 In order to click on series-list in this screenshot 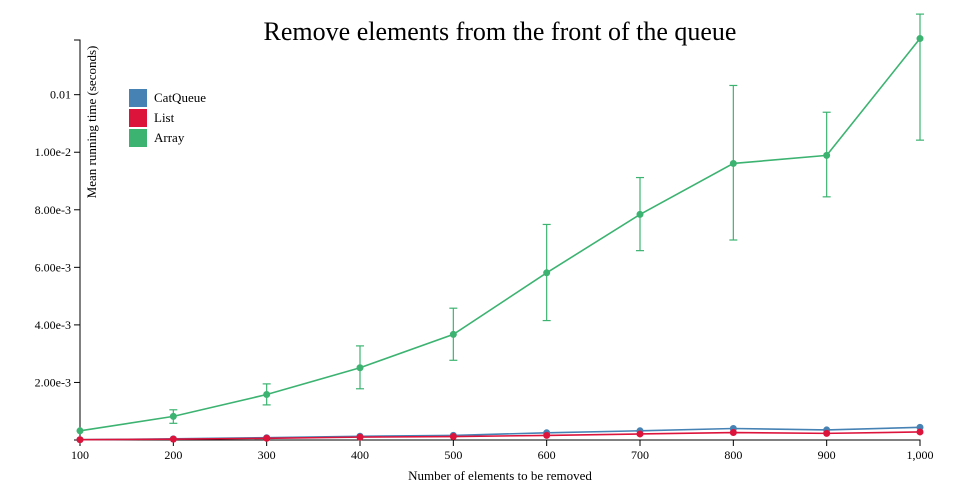, I will do `click(500, 436)`.